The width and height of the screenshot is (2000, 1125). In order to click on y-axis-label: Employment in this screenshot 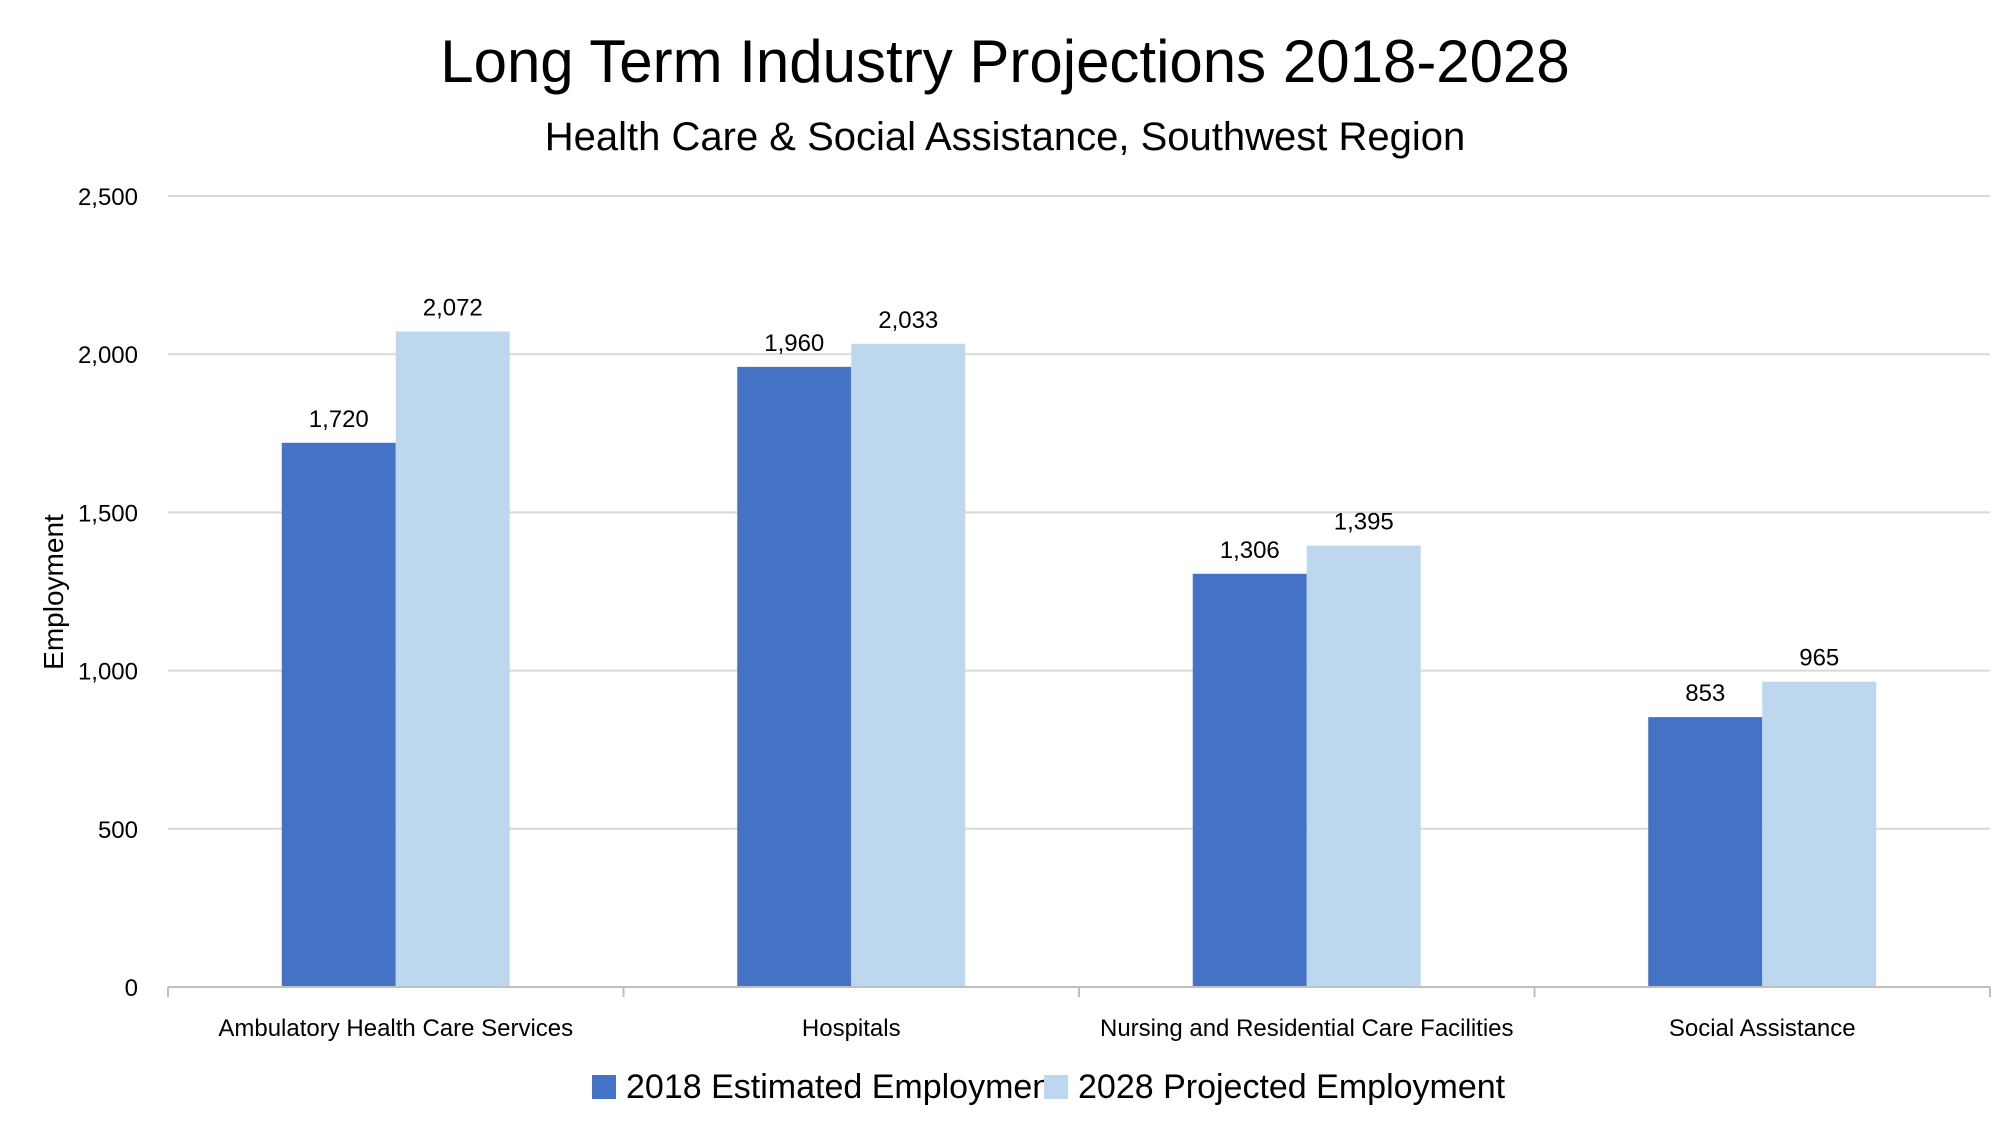, I will do `click(53, 592)`.